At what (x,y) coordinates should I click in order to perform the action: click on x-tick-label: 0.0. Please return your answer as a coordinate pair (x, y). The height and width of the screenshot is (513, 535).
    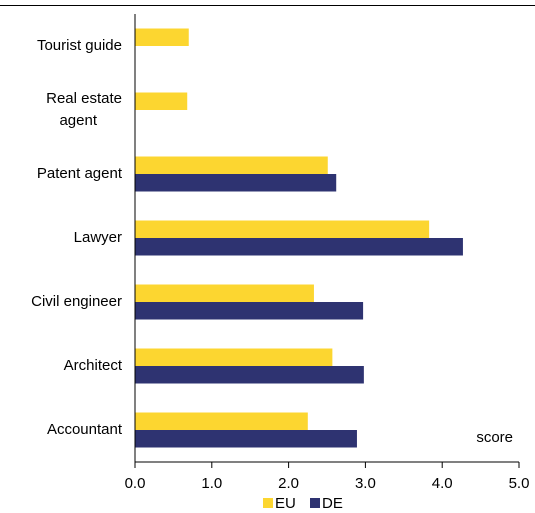
    Looking at the image, I should click on (135, 483).